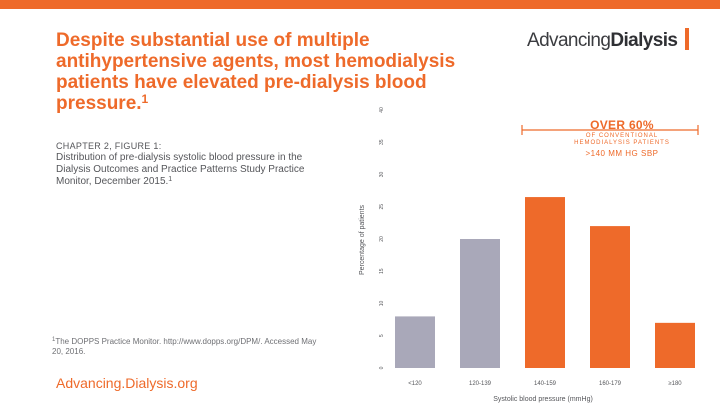 This screenshot has width=720, height=405. Describe the element at coordinates (145, 99) in the screenshot. I see `page-title-footnote-ref: 1` at that location.